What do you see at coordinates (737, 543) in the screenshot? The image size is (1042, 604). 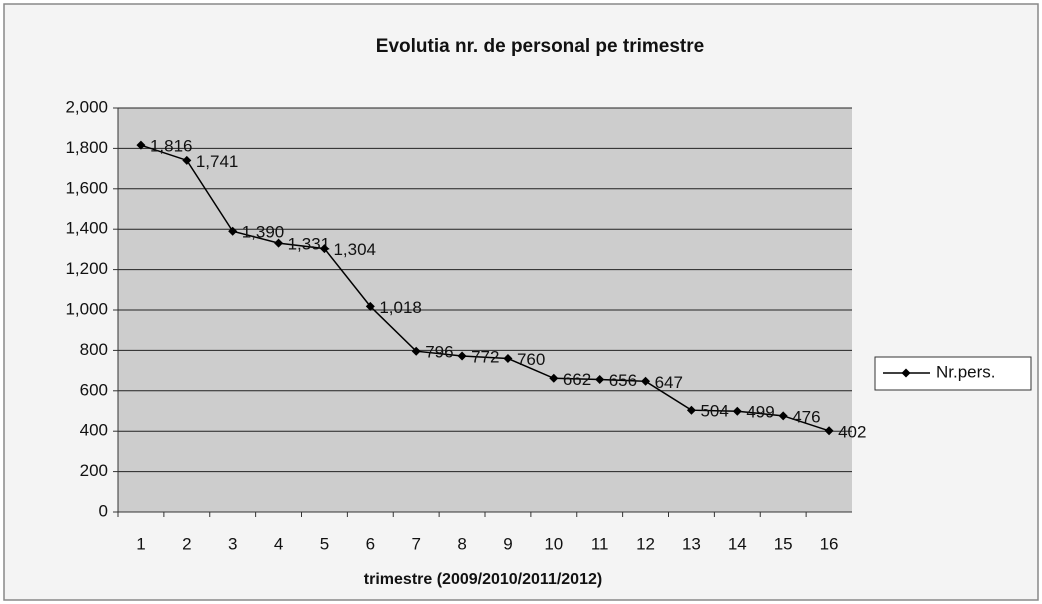 I see `x-tick-label: 14` at bounding box center [737, 543].